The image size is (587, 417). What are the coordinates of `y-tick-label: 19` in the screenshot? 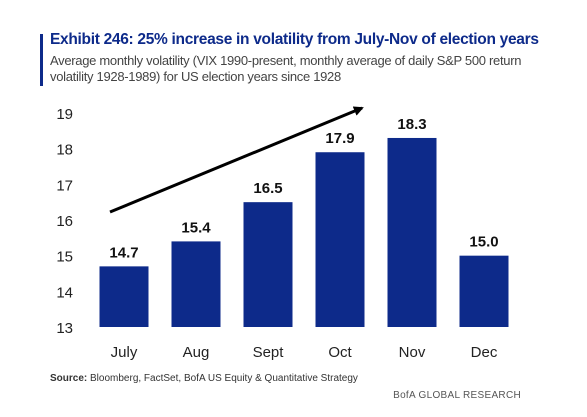 It's located at (64, 114).